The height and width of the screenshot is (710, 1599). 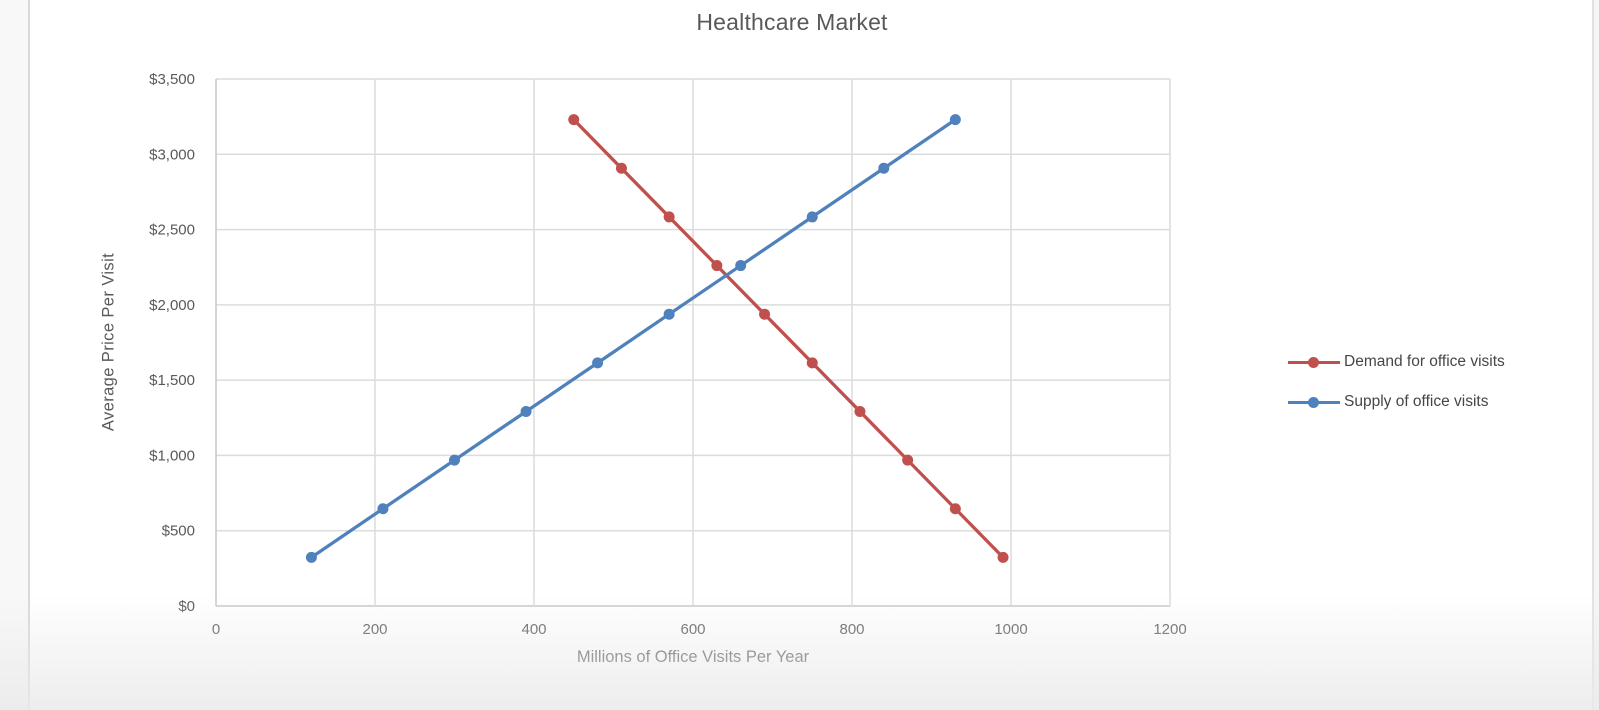 I want to click on legend-item-demand: Demand for office visits, so click(x=1396, y=362).